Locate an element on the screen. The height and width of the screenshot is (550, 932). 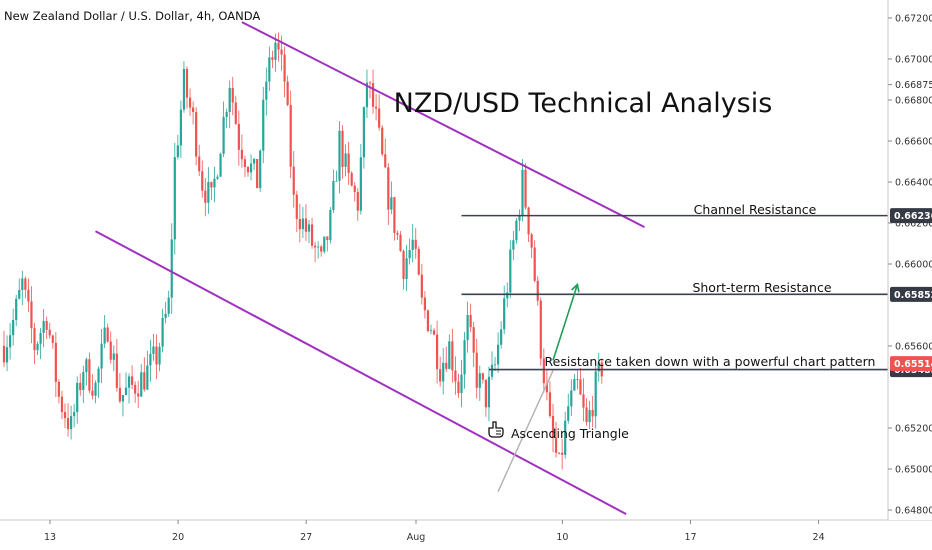
last-price-tag is located at coordinates (911, 364).